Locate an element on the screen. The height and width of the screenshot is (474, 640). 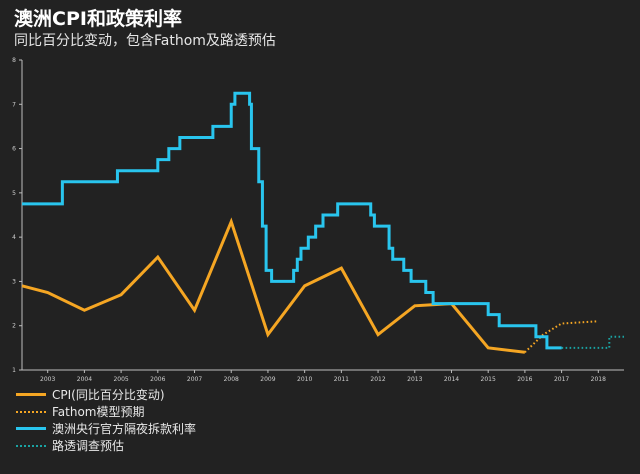
legend-item: Fathom模型预期 is located at coordinates (106, 411).